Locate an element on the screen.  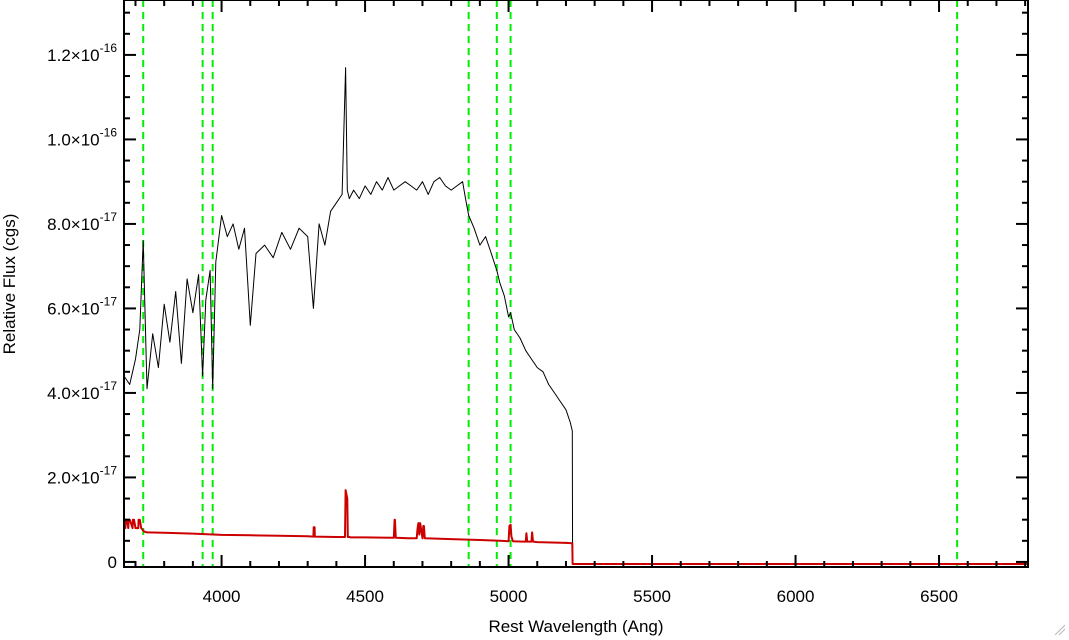
y-tick-label: 0 is located at coordinates (112, 562).